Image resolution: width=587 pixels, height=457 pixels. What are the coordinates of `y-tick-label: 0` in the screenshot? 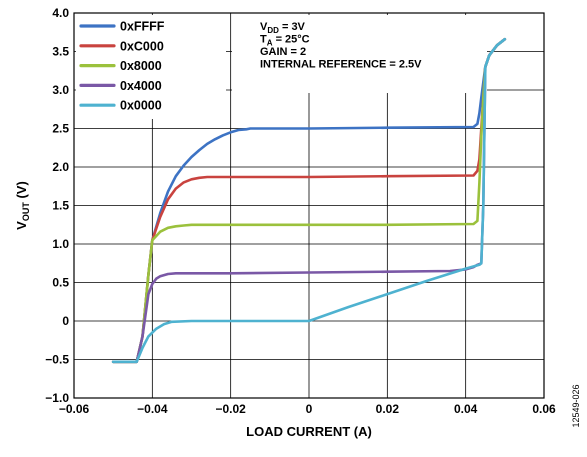 It's located at (65, 321).